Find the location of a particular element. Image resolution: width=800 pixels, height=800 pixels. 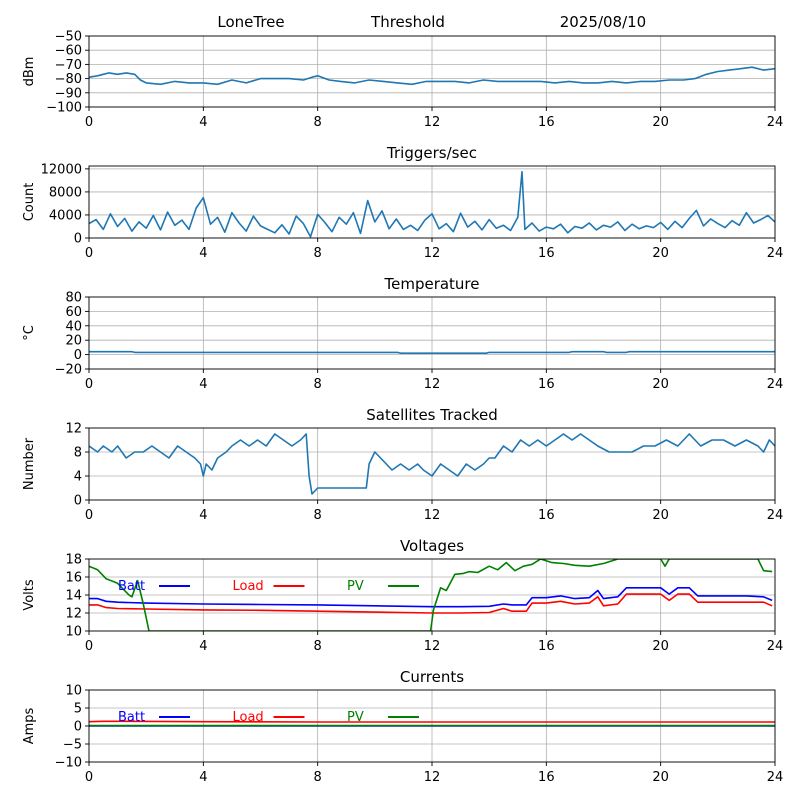

y-tick-label: 20 is located at coordinates (73, 341).